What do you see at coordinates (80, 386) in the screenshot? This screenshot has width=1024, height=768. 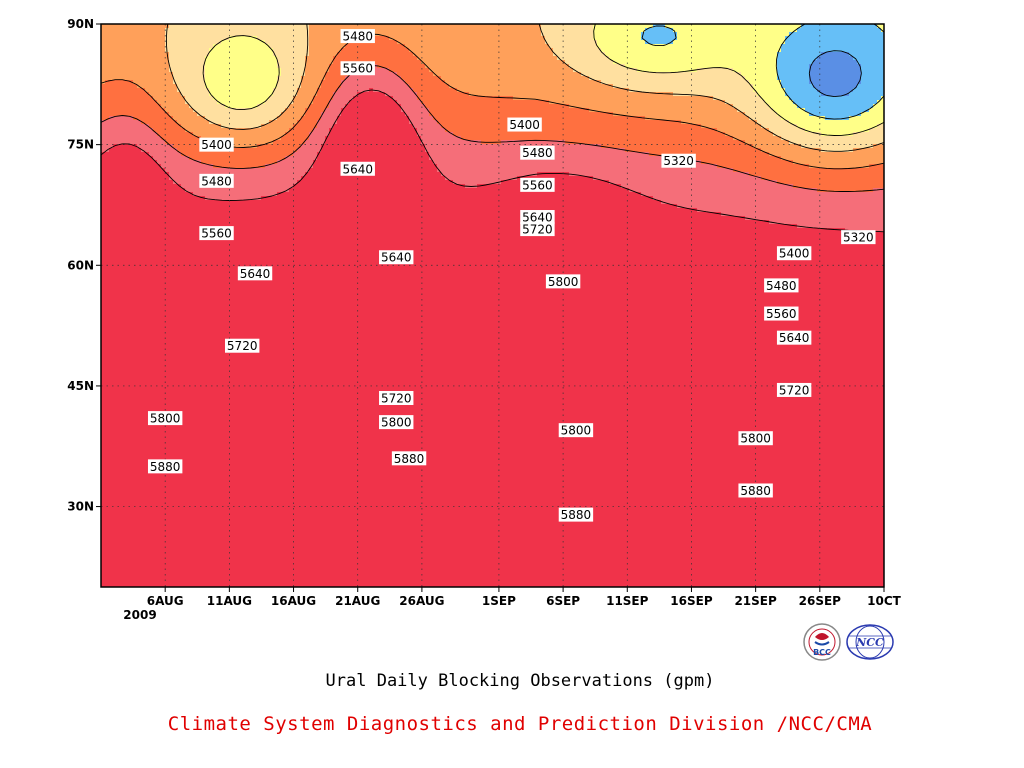 I see `y-tick-label: 45N` at bounding box center [80, 386].